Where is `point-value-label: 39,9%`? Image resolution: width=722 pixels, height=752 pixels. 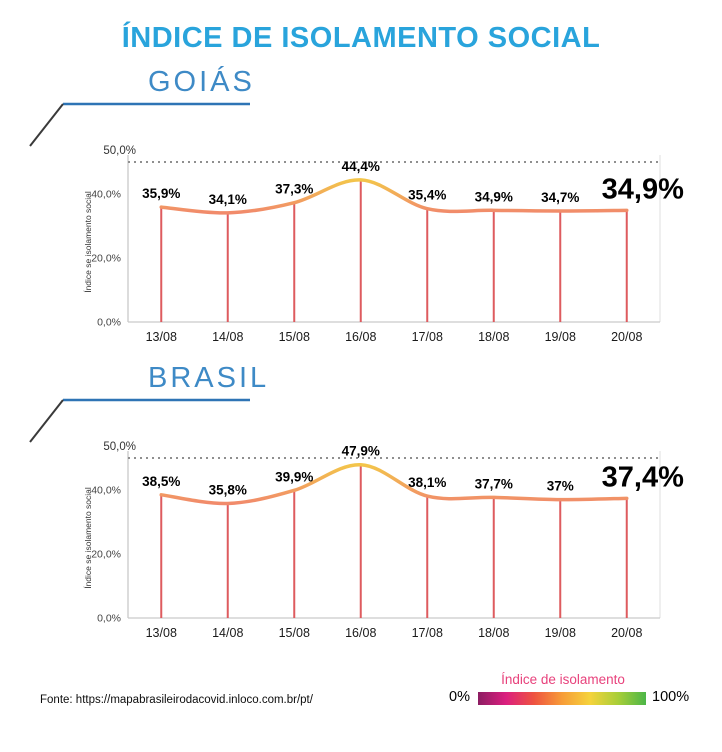
point-value-label: 39,9% is located at coordinates (294, 476).